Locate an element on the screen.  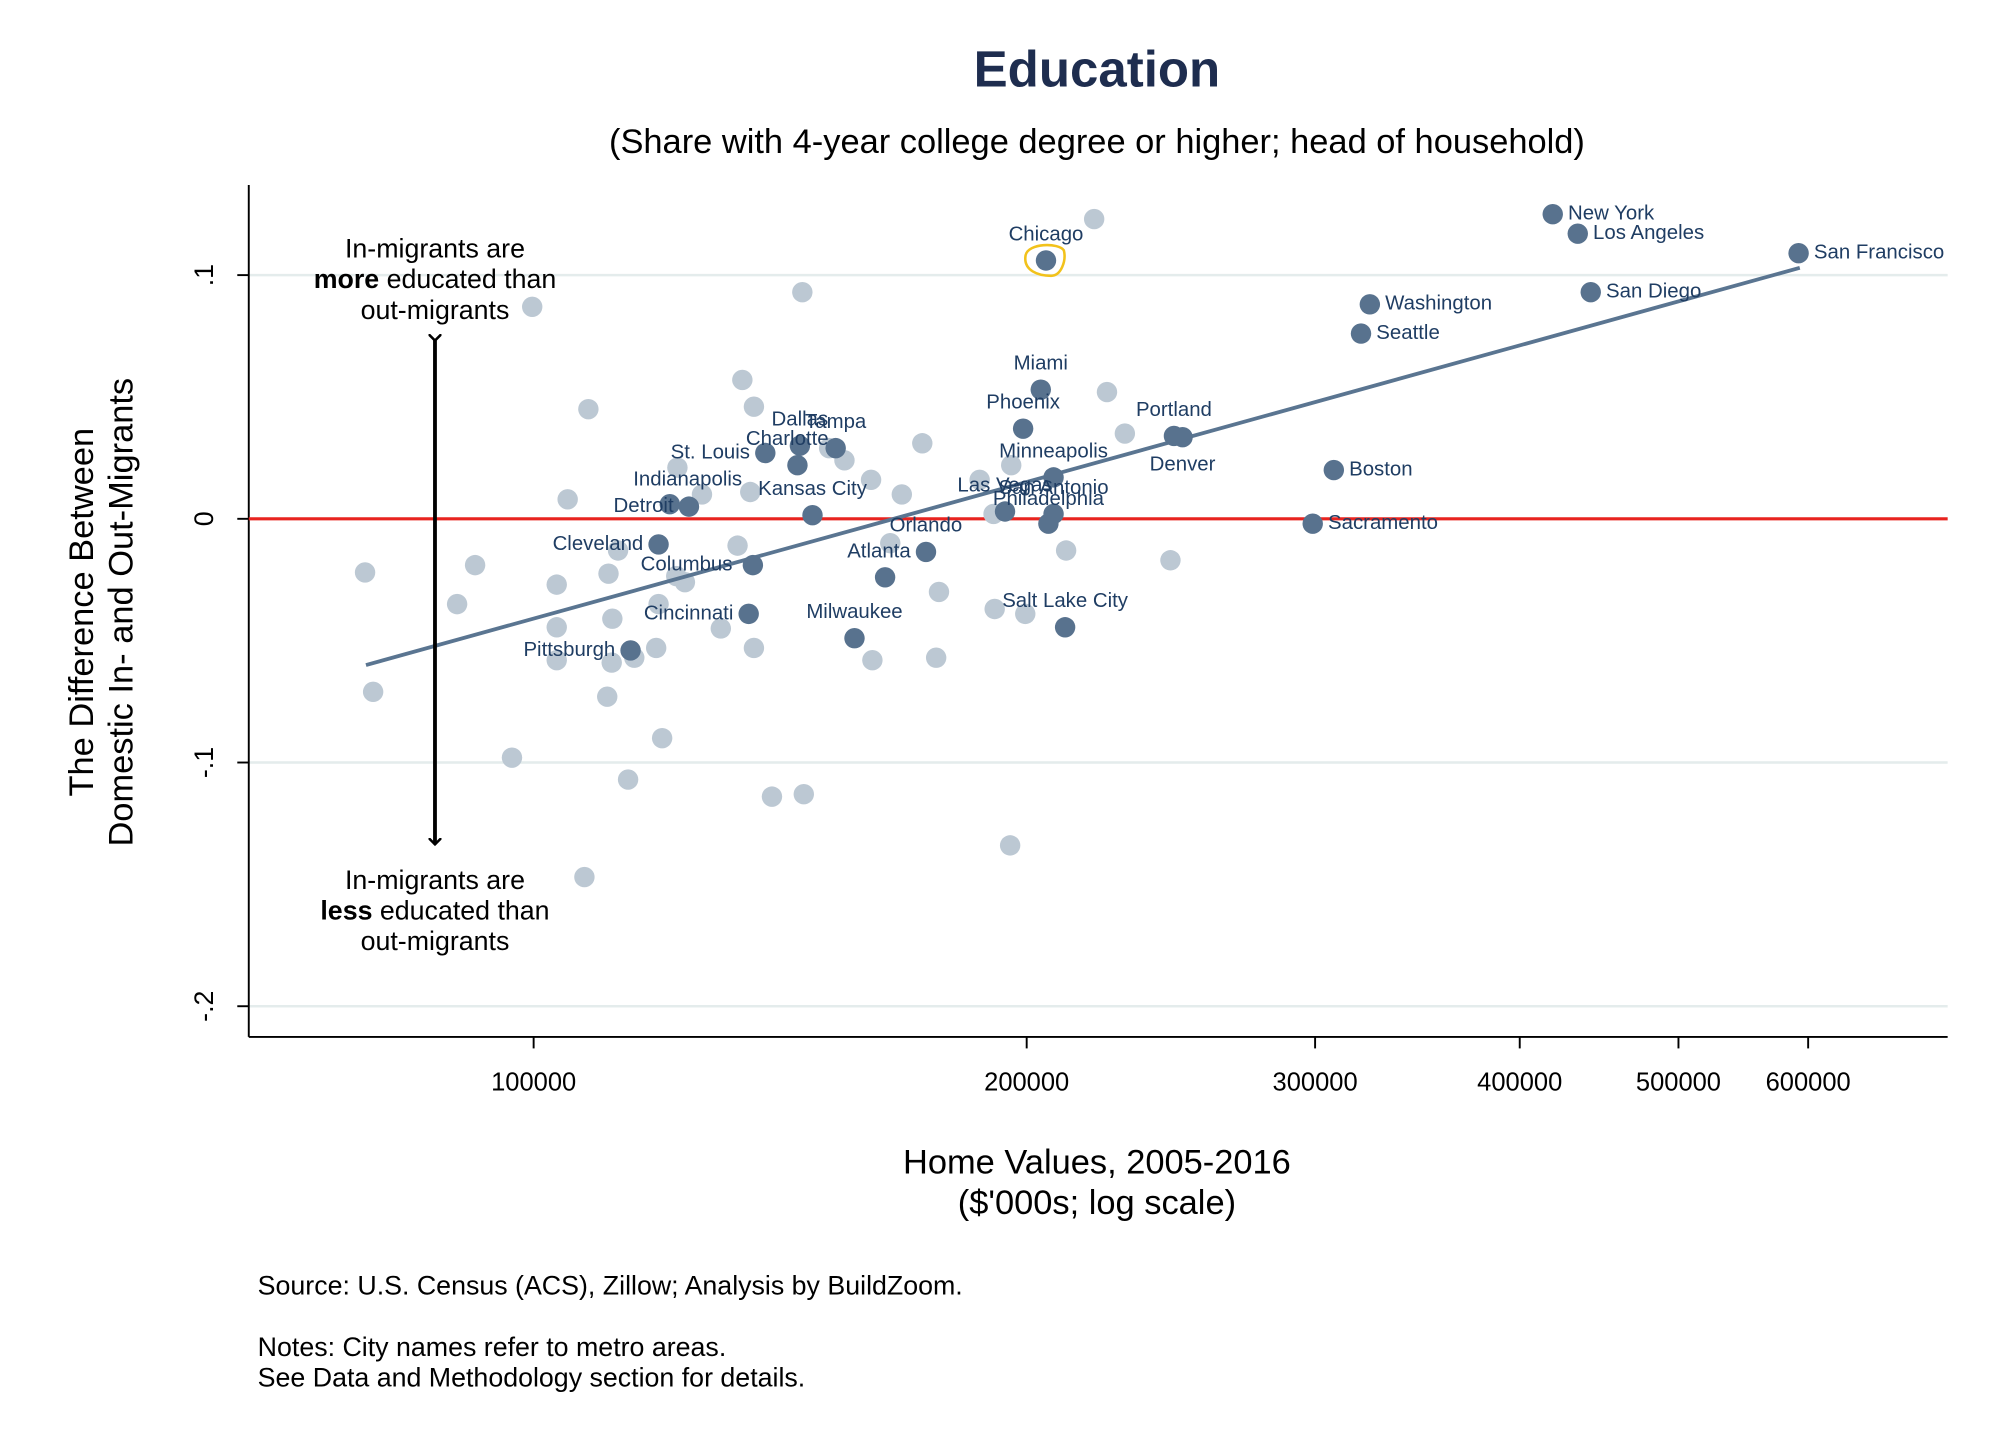
city-label: Columbus is located at coordinates (687, 565).